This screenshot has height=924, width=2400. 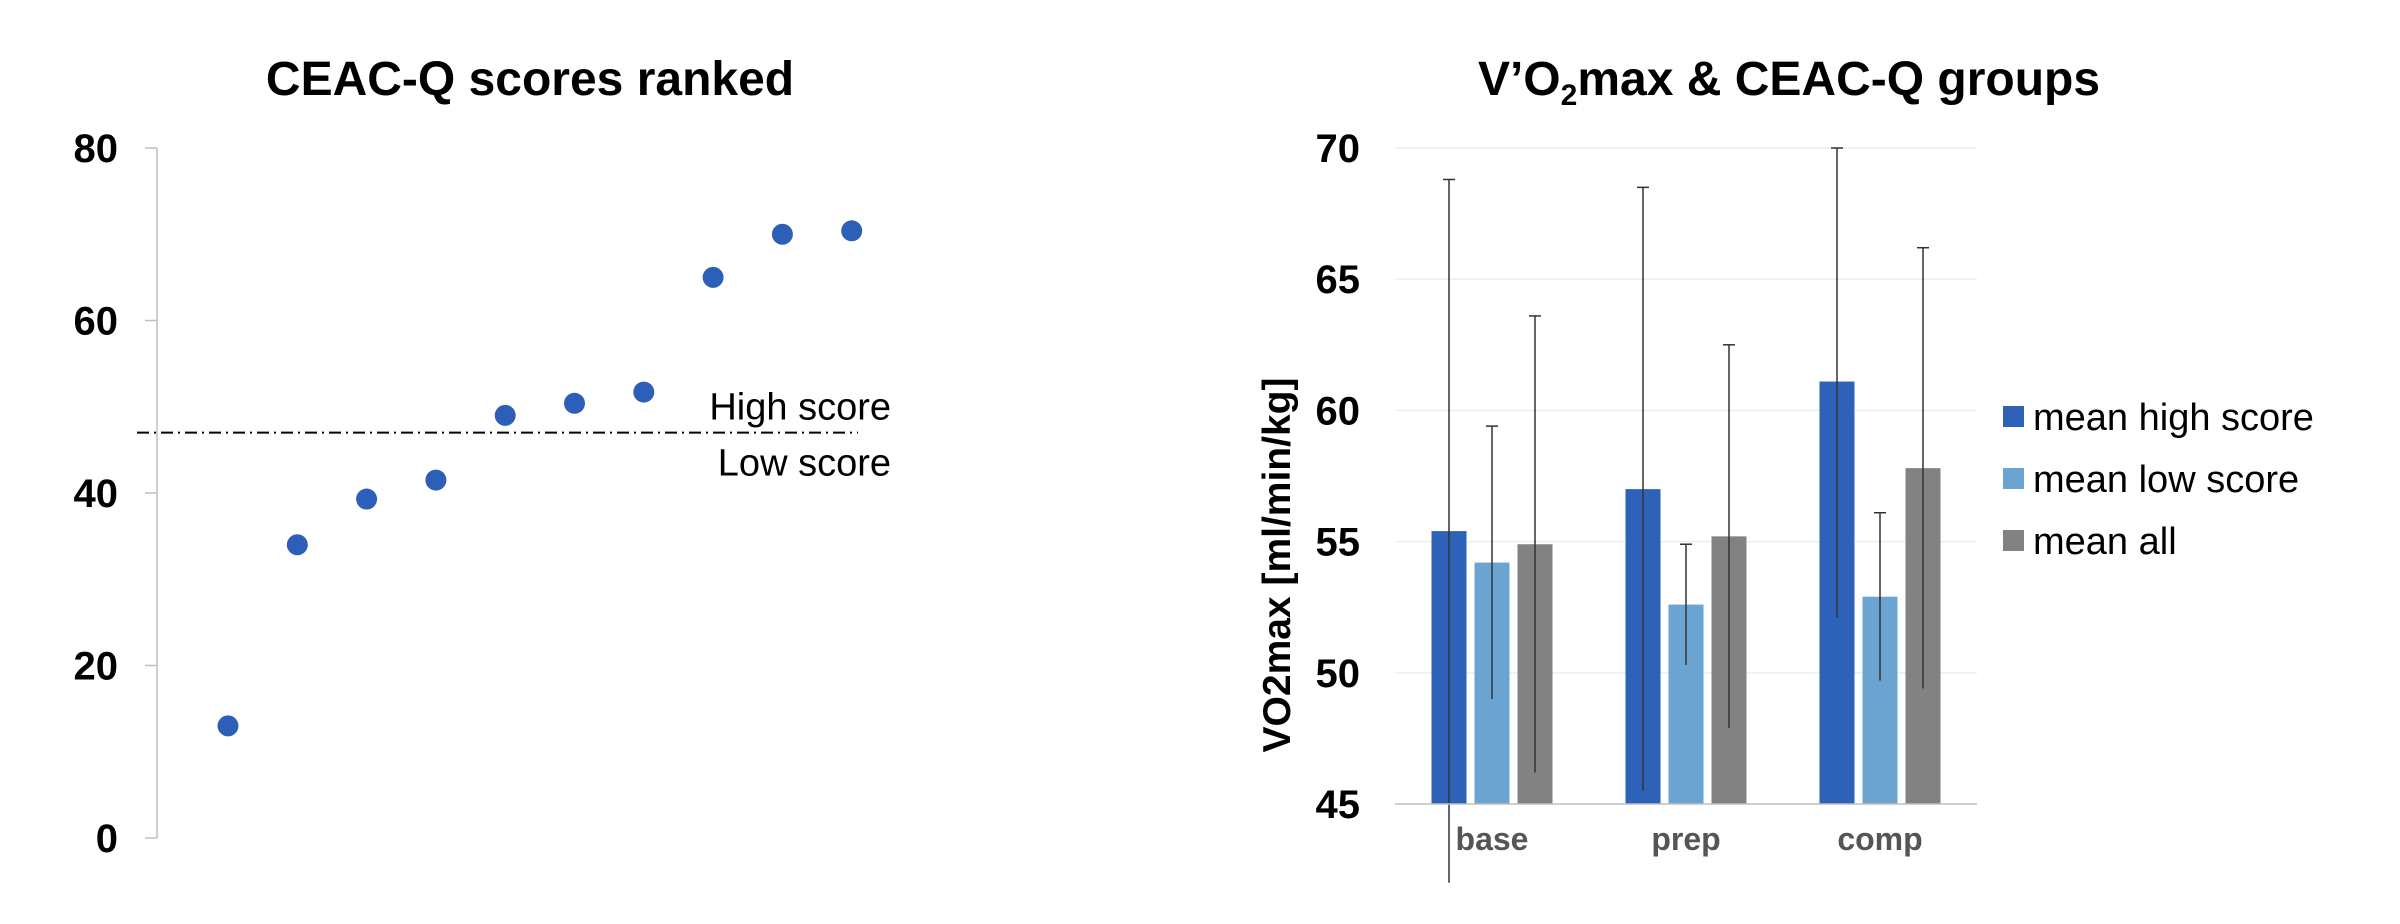 I want to click on bar-category-label: base, so click(x=1492, y=839).